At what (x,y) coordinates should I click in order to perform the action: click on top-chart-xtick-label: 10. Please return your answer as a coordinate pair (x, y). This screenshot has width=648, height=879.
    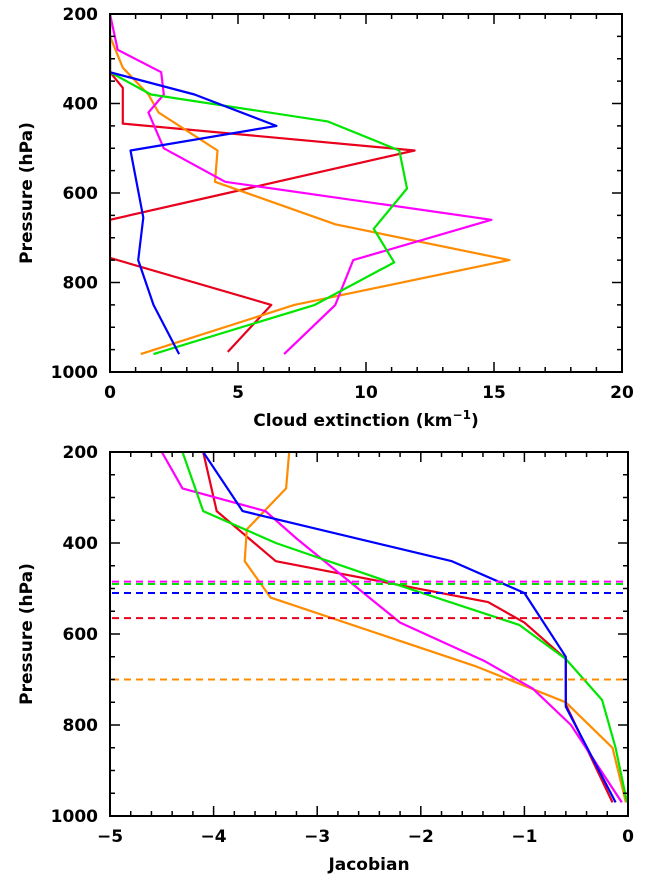
    Looking at the image, I should click on (366, 393).